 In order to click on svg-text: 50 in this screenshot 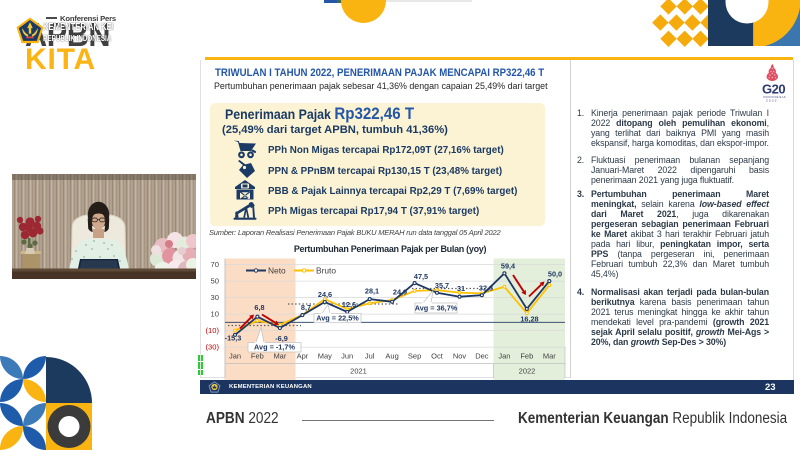, I will do `click(215, 281)`.